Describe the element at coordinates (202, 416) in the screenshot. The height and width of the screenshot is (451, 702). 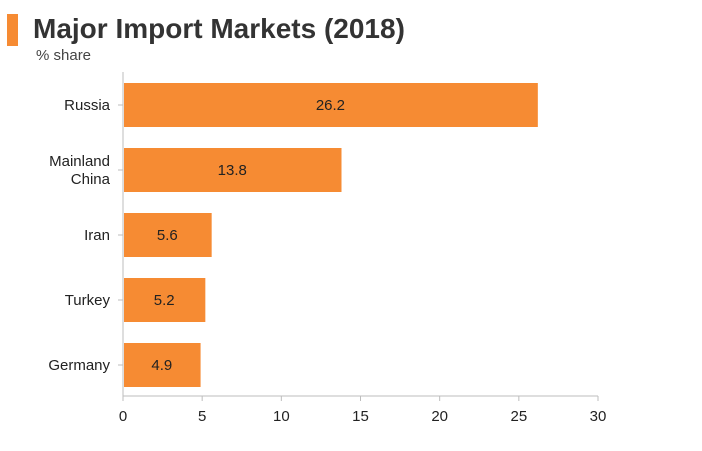
I see `x-tick-label: 5` at that location.